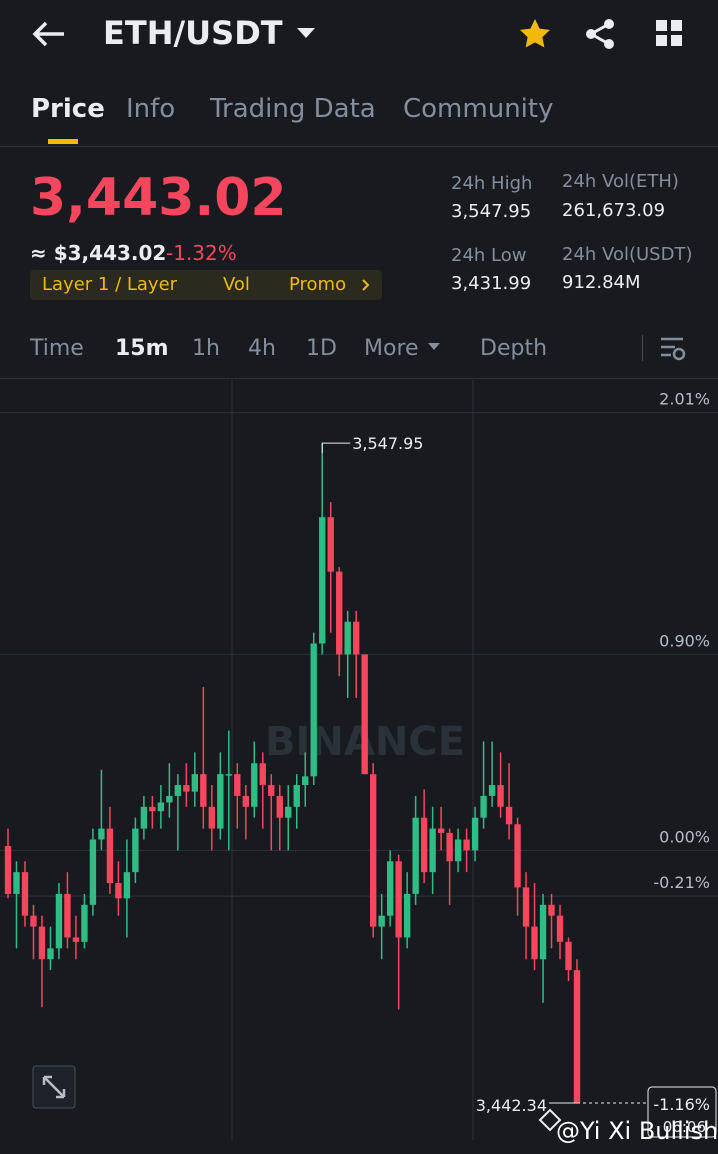  I want to click on credit: @Yi Xi Bullish, so click(637, 1131).